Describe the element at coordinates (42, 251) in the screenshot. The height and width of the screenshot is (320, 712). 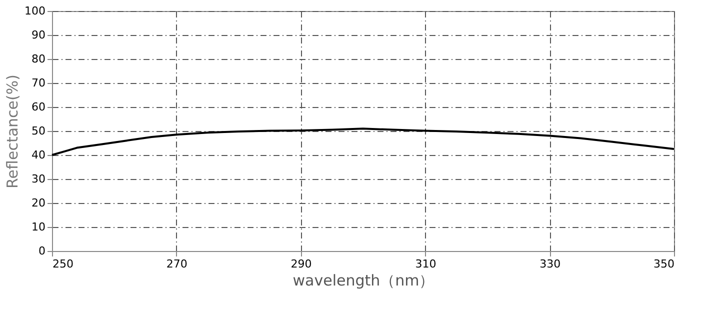
I see `y-tick-label: 0` at that location.